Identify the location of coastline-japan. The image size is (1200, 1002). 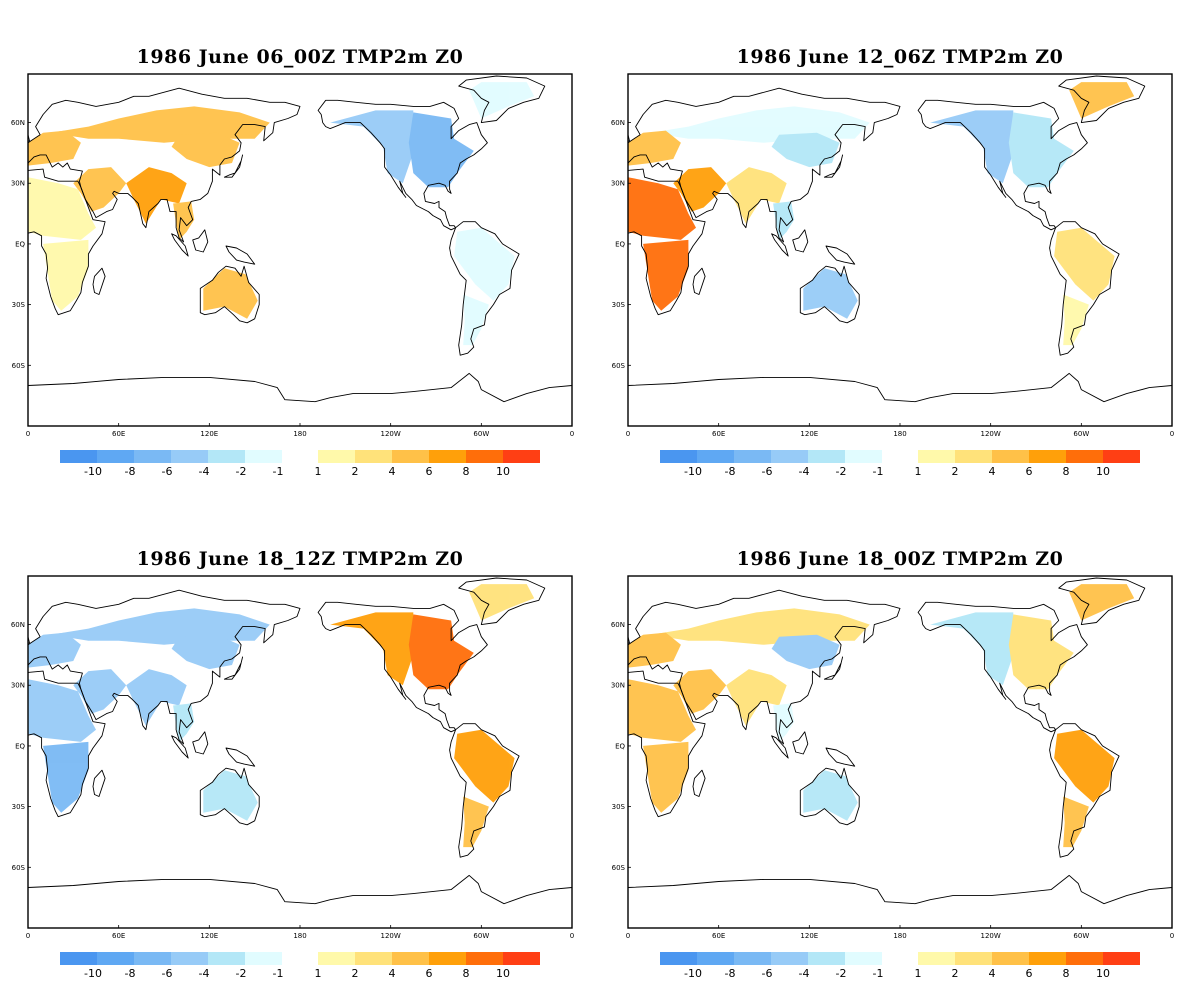
(833, 166).